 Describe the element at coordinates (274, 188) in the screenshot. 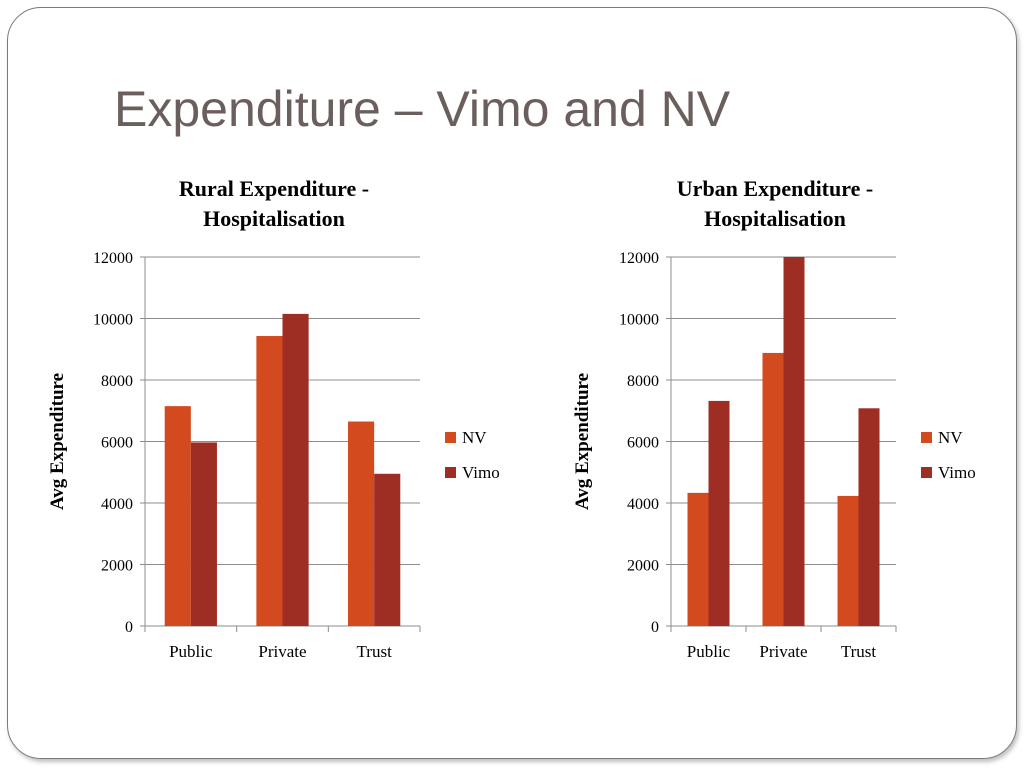

I see `chart-title-line: Rural Expenditure -` at that location.